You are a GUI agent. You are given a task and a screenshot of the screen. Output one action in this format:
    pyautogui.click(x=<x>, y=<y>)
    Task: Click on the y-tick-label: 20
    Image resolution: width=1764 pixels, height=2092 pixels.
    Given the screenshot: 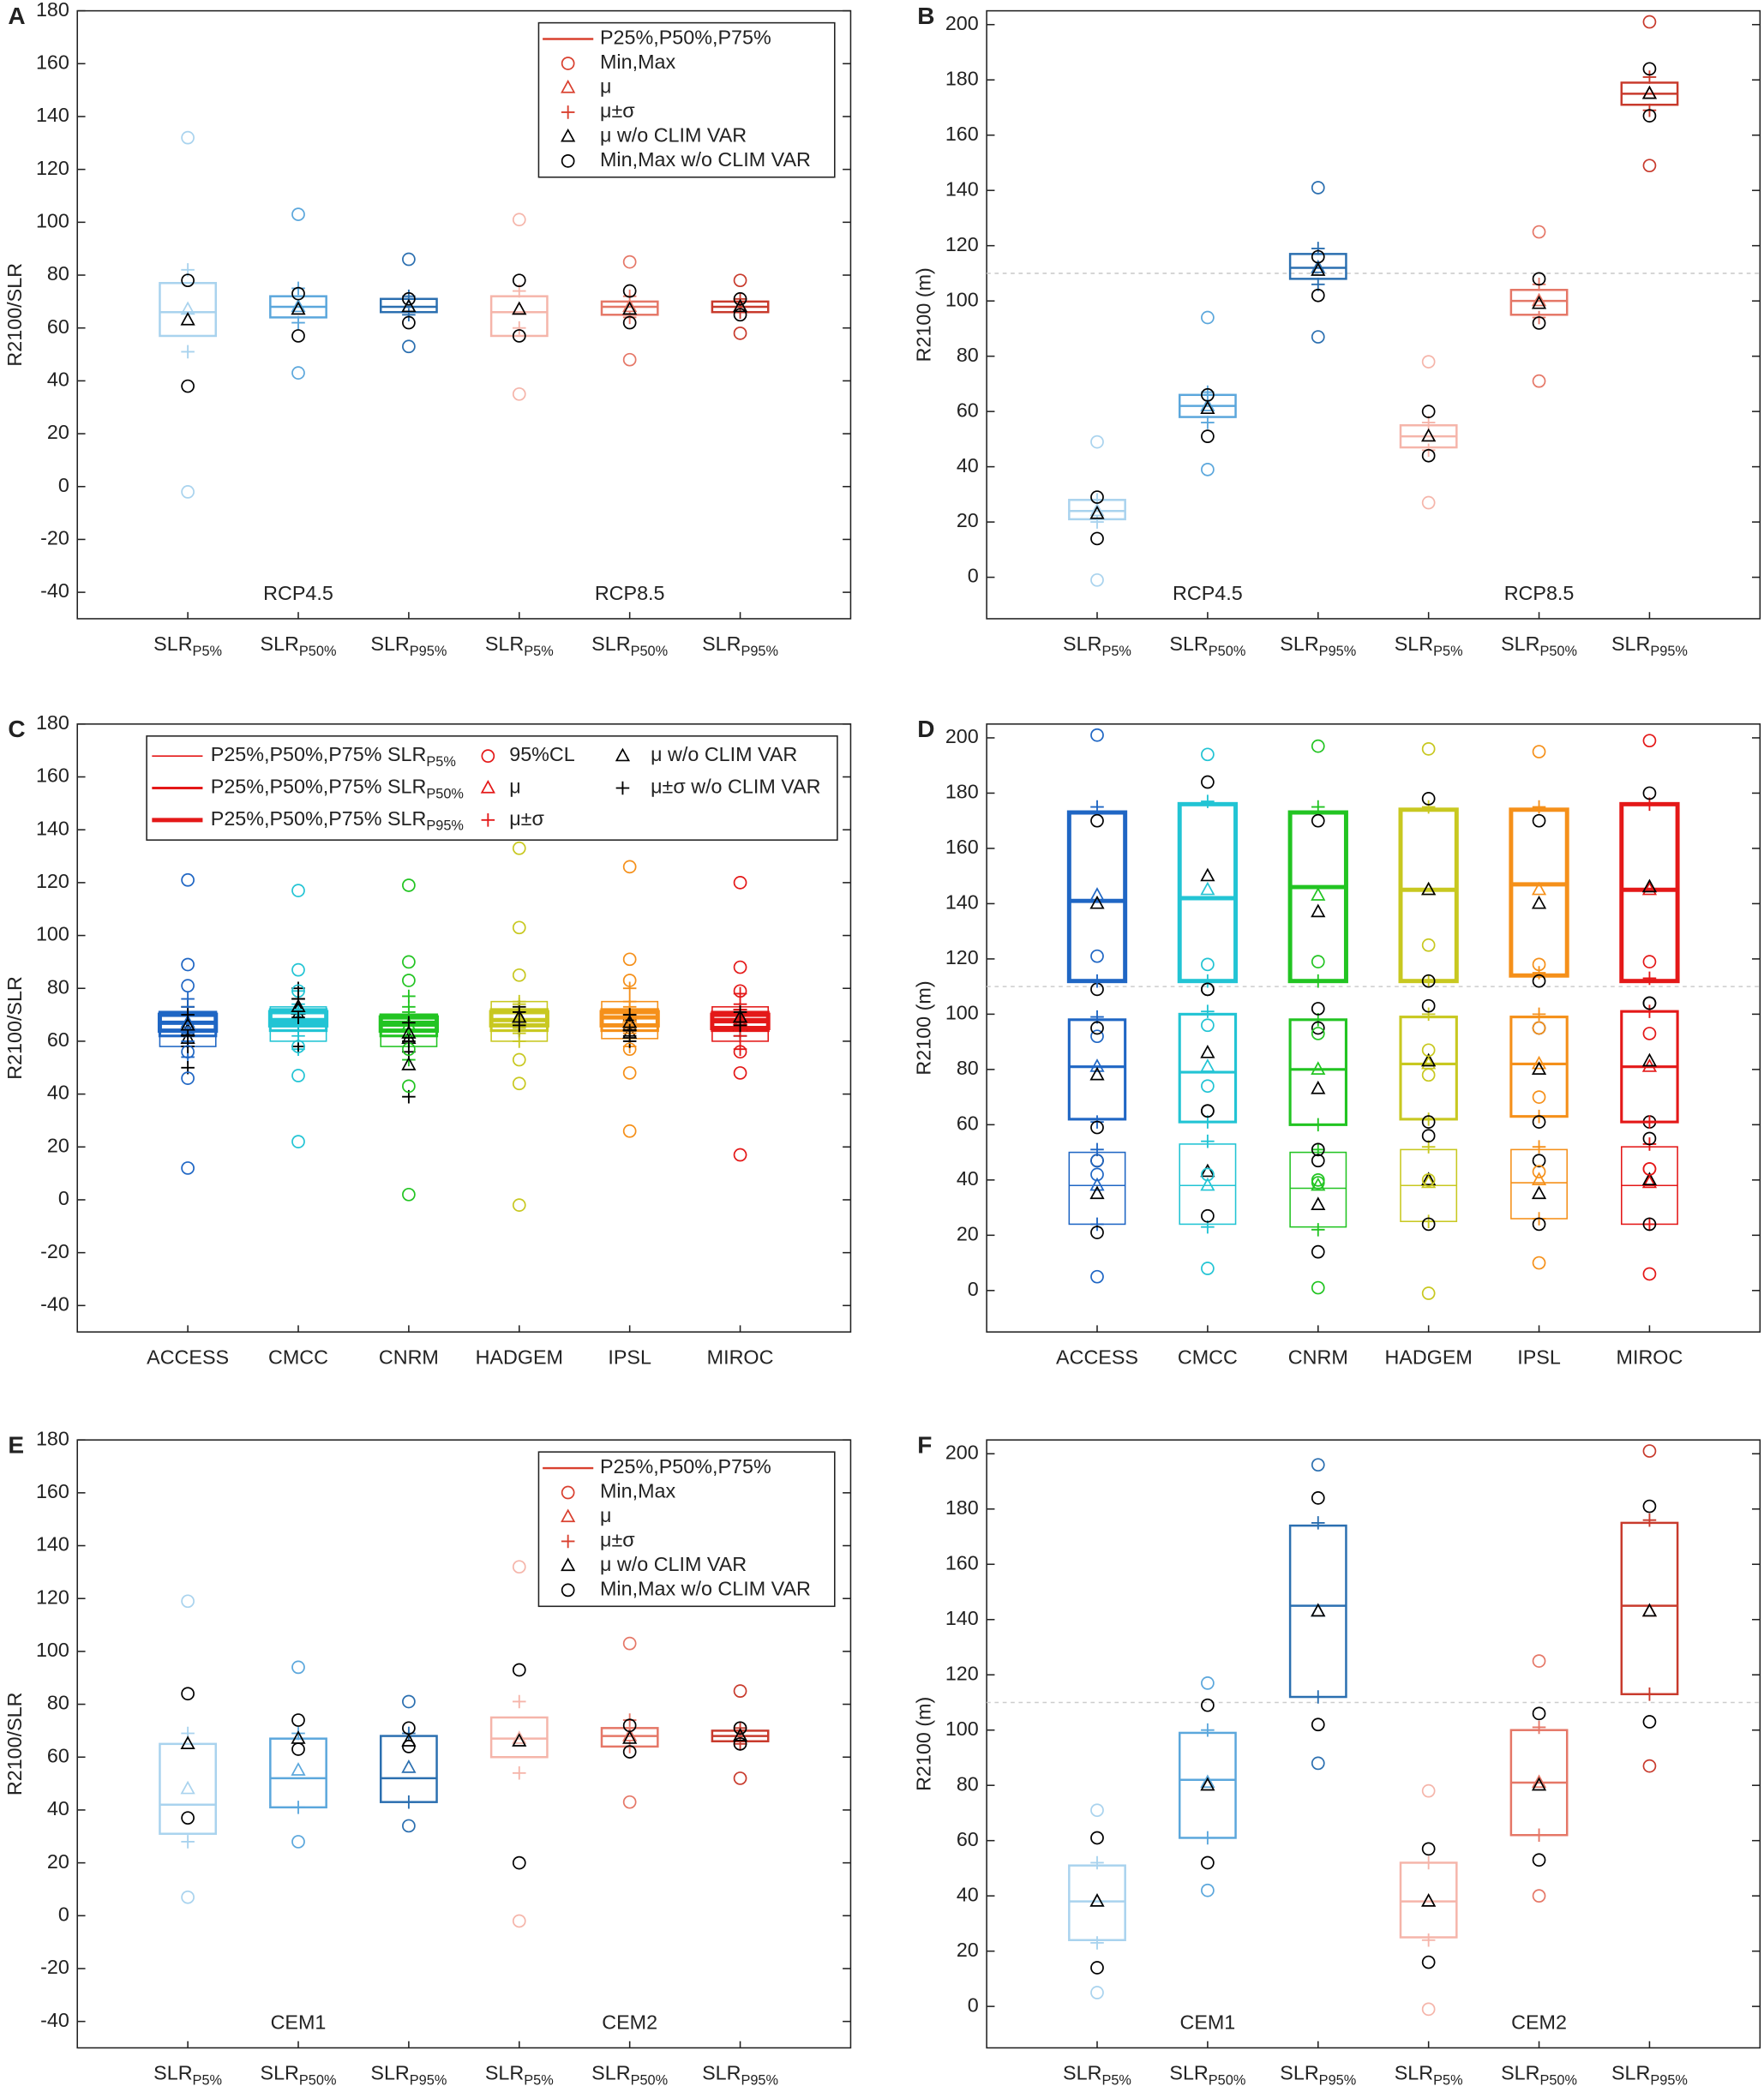 What is the action you would take?
    pyautogui.click(x=968, y=1950)
    